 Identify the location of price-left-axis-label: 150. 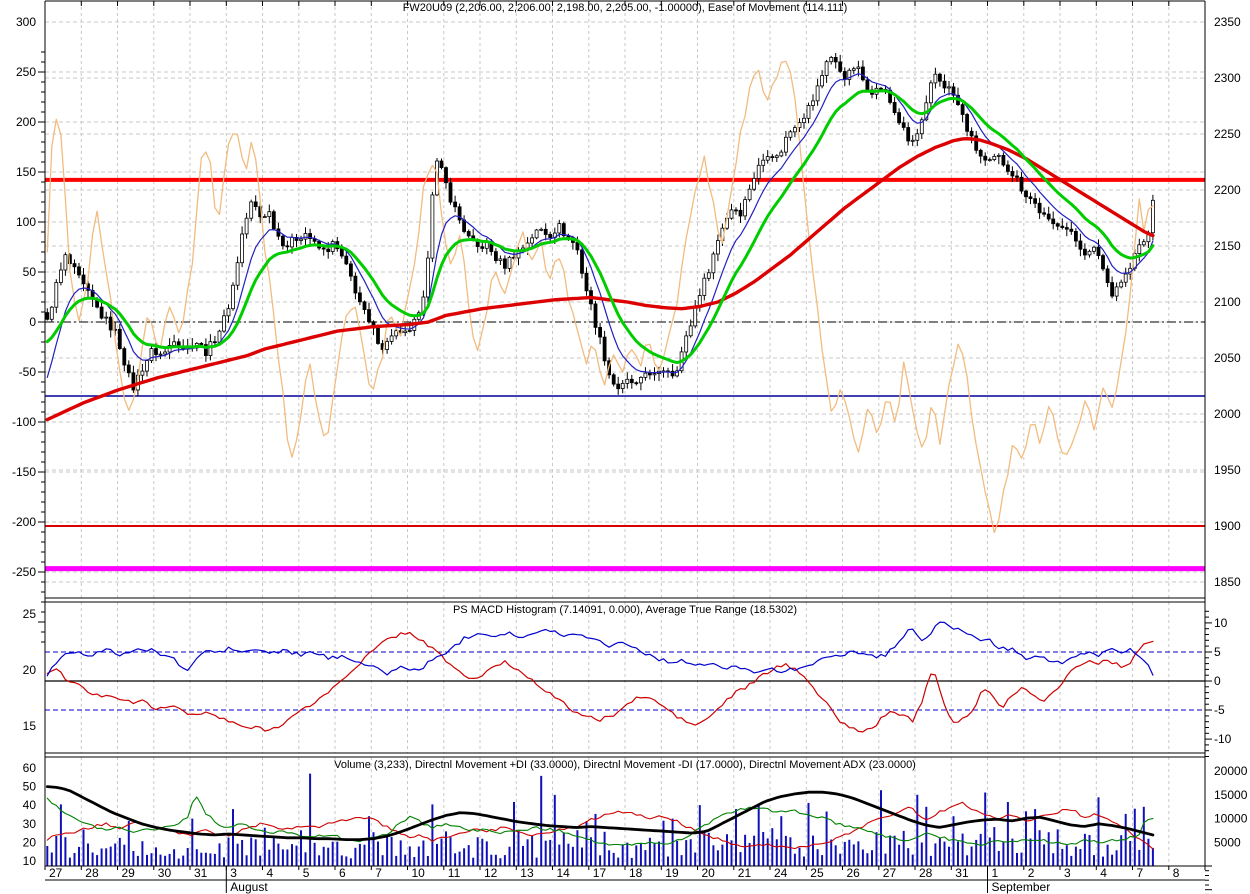
(26, 172).